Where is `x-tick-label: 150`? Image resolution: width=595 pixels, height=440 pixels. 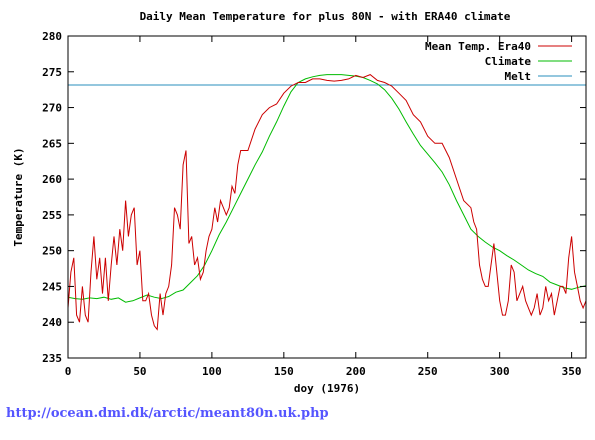
x-tick-label: 150 is located at coordinates (284, 371).